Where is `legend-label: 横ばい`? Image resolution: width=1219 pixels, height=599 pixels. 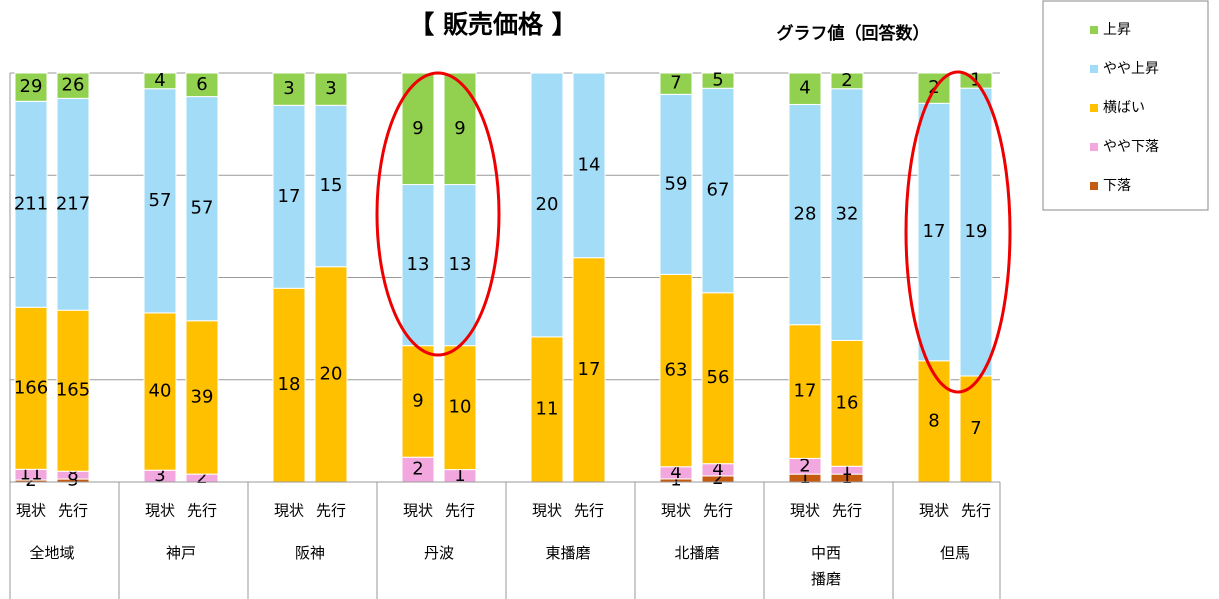
legend-label: 横ばい is located at coordinates (1124, 108).